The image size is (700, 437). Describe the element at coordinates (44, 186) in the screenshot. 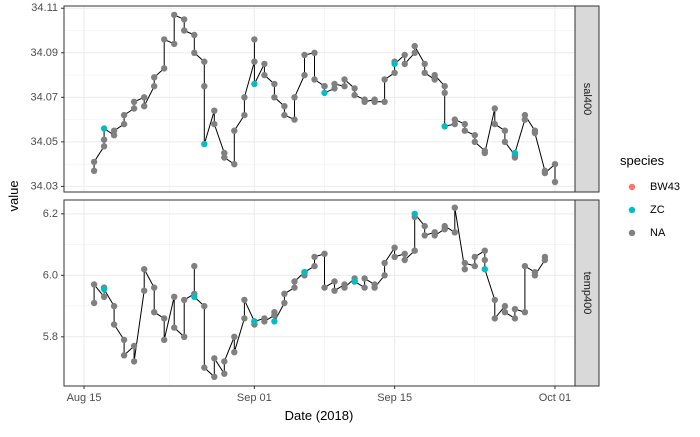

I see `y-tick-label: 34.03` at that location.